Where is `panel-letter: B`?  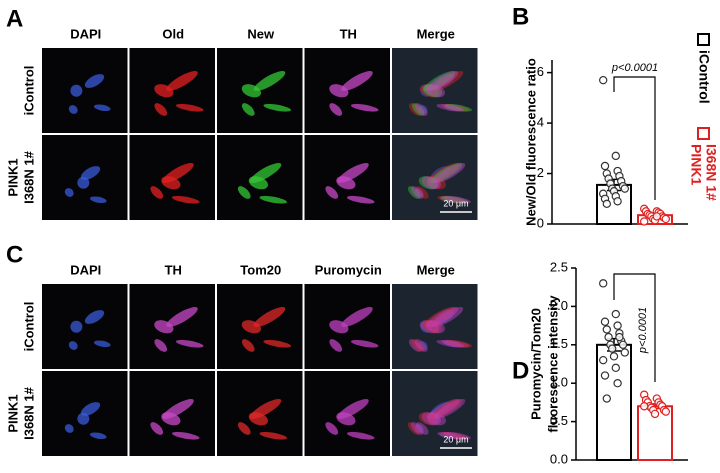 panel-letter: B is located at coordinates (520, 16).